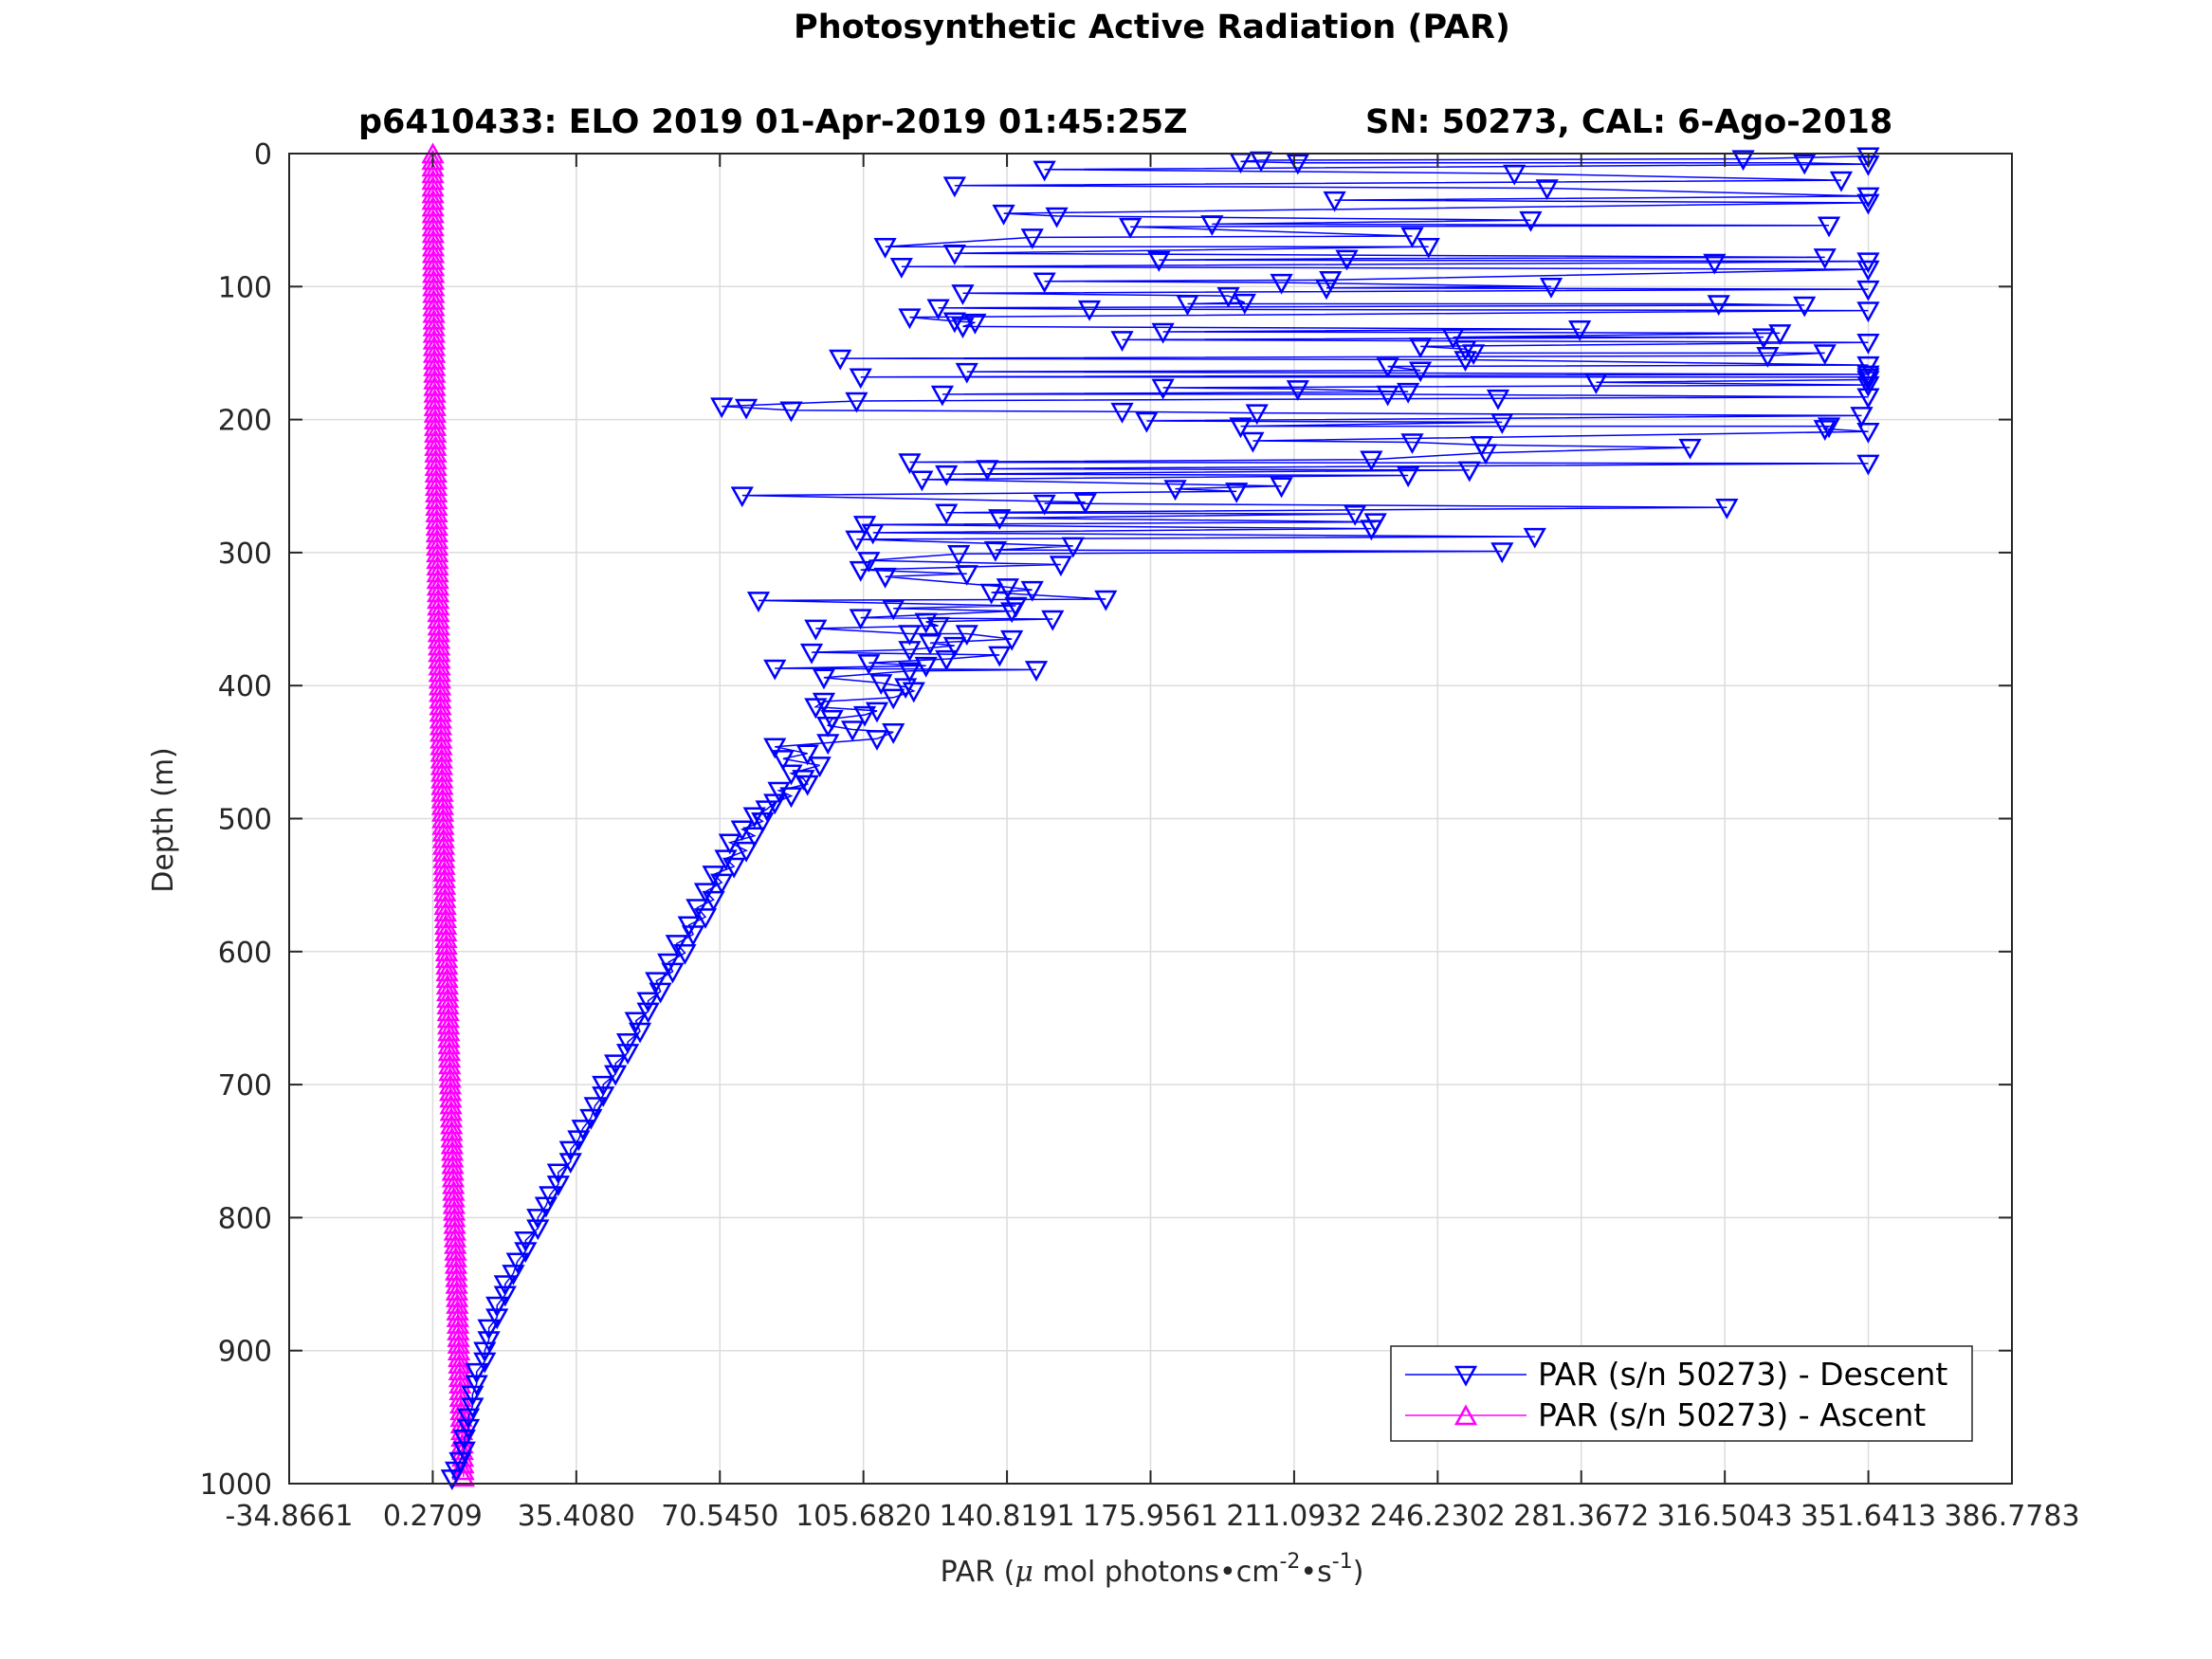 The width and height of the screenshot is (2212, 1659). I want to click on y-tick-label: 200, so click(245, 421).